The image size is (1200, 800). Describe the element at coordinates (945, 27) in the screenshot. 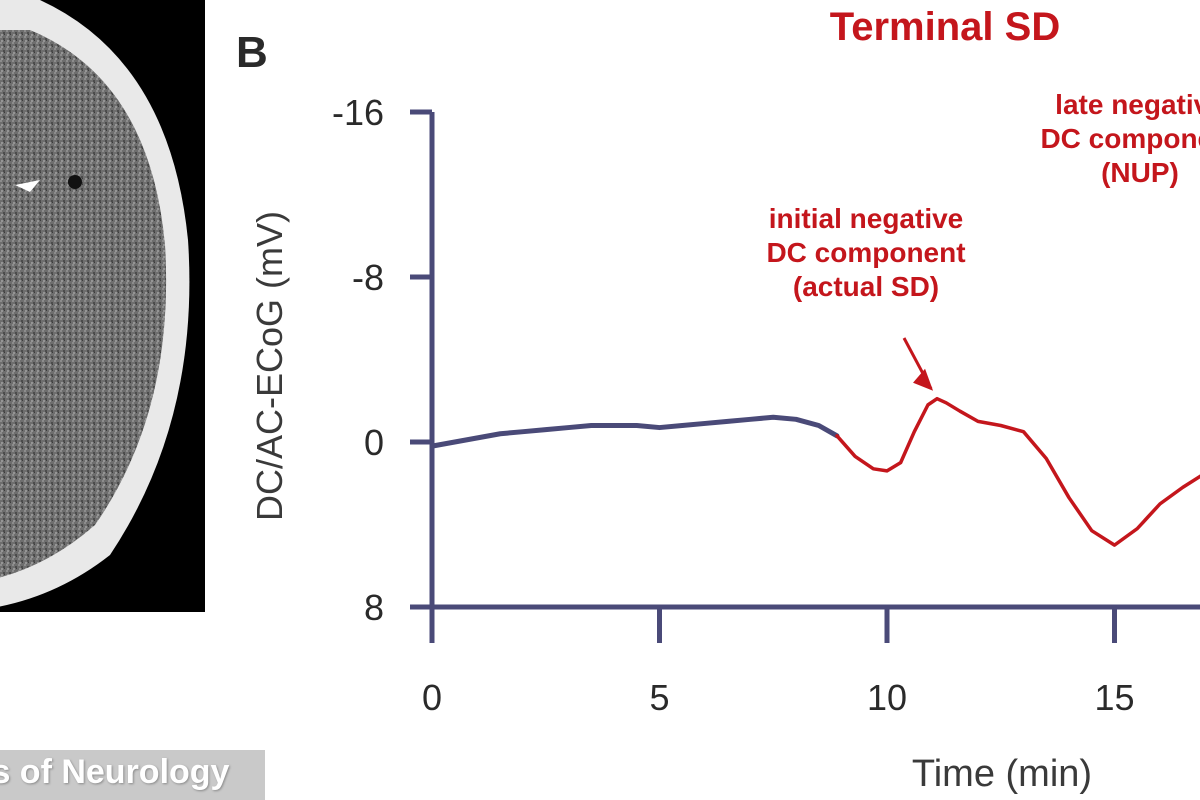

I see `chart-title: Terminal SD` at that location.